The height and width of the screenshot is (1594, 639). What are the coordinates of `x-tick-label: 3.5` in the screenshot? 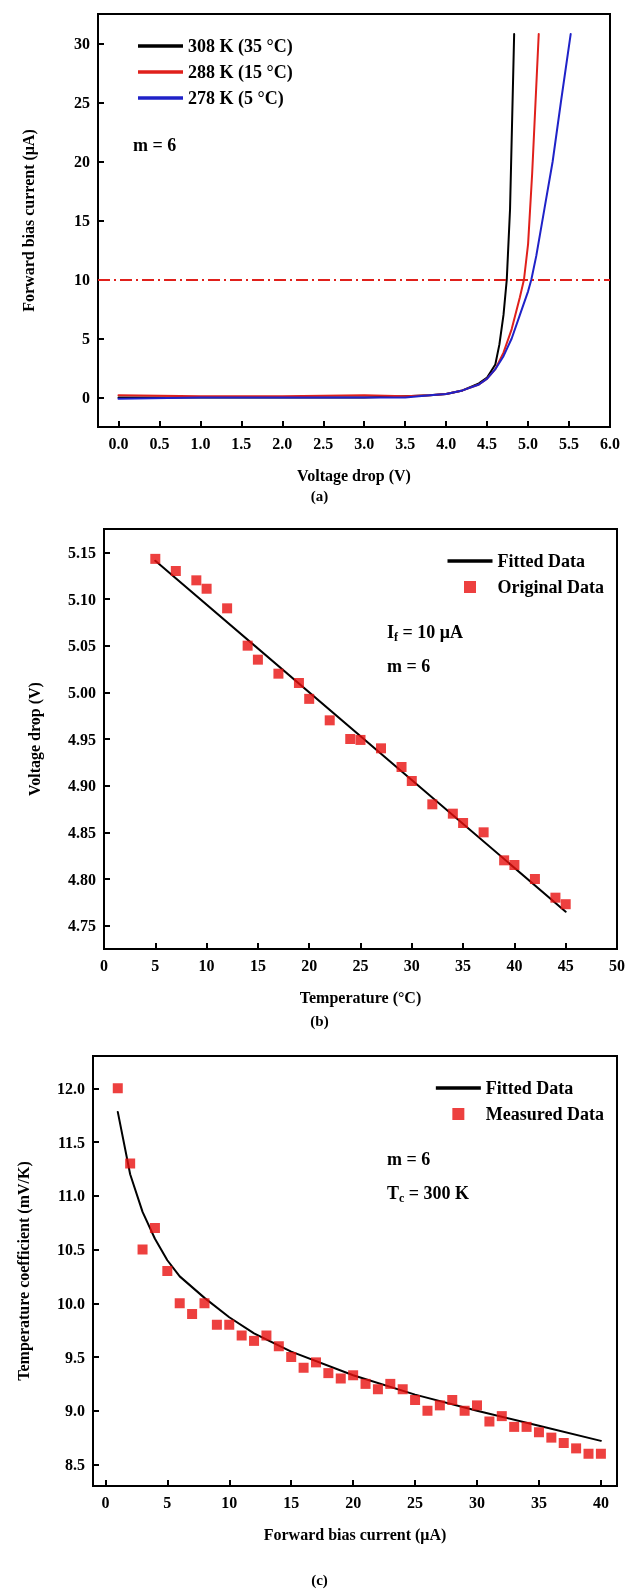 It's located at (405, 443).